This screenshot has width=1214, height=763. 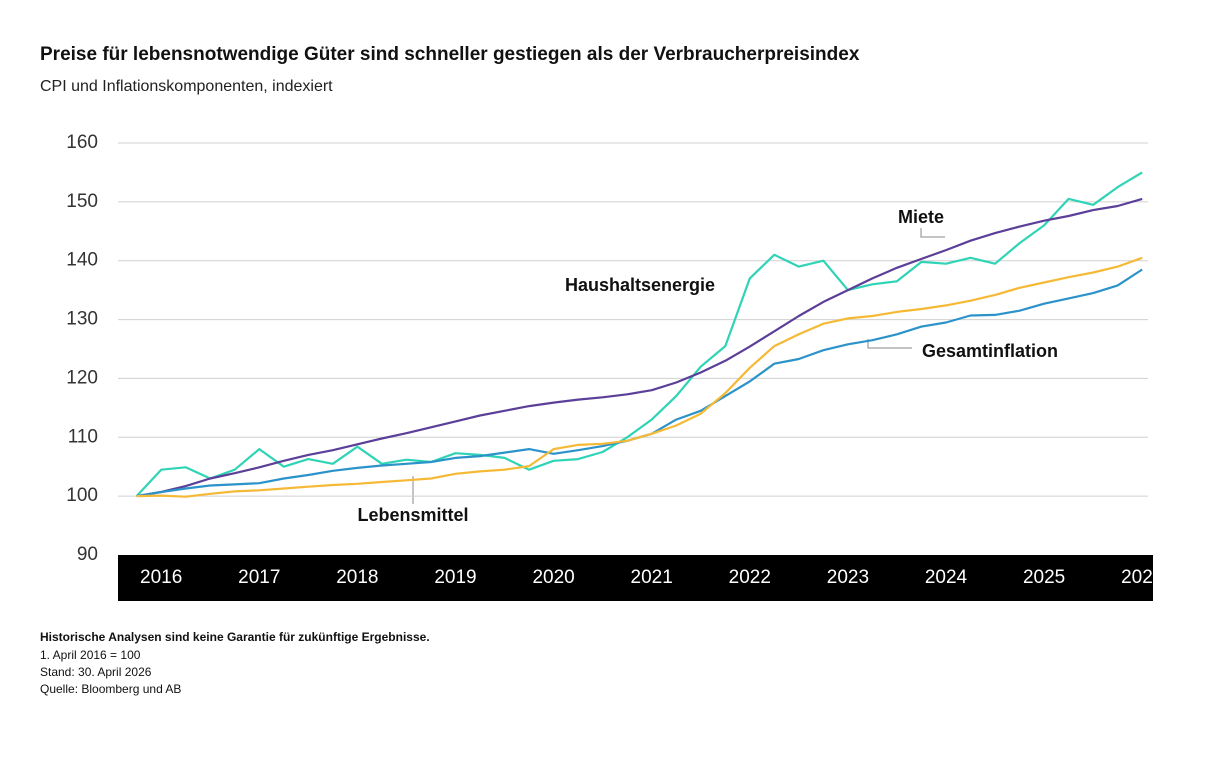 I want to click on x-tick-label: 2020, so click(x=553, y=577).